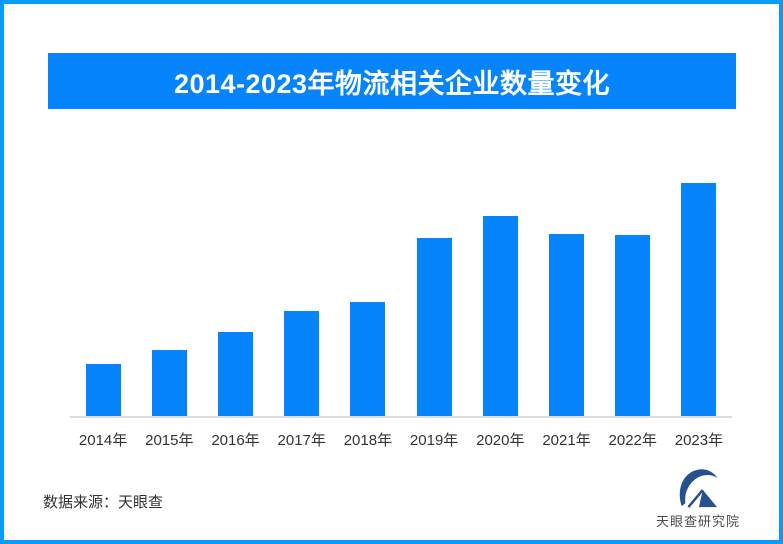  I want to click on x-tick-label-2019年: 2019年, so click(434, 440).